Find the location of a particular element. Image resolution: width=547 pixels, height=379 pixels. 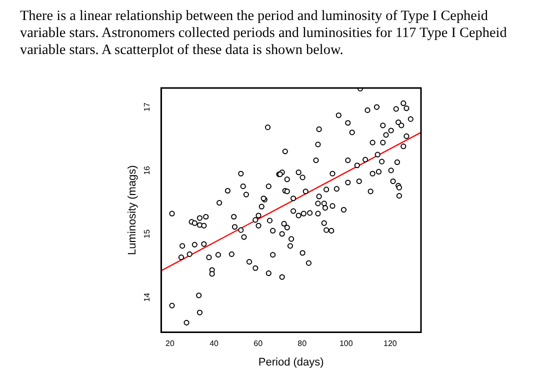

y-tick-label: 16 is located at coordinates (147, 170).